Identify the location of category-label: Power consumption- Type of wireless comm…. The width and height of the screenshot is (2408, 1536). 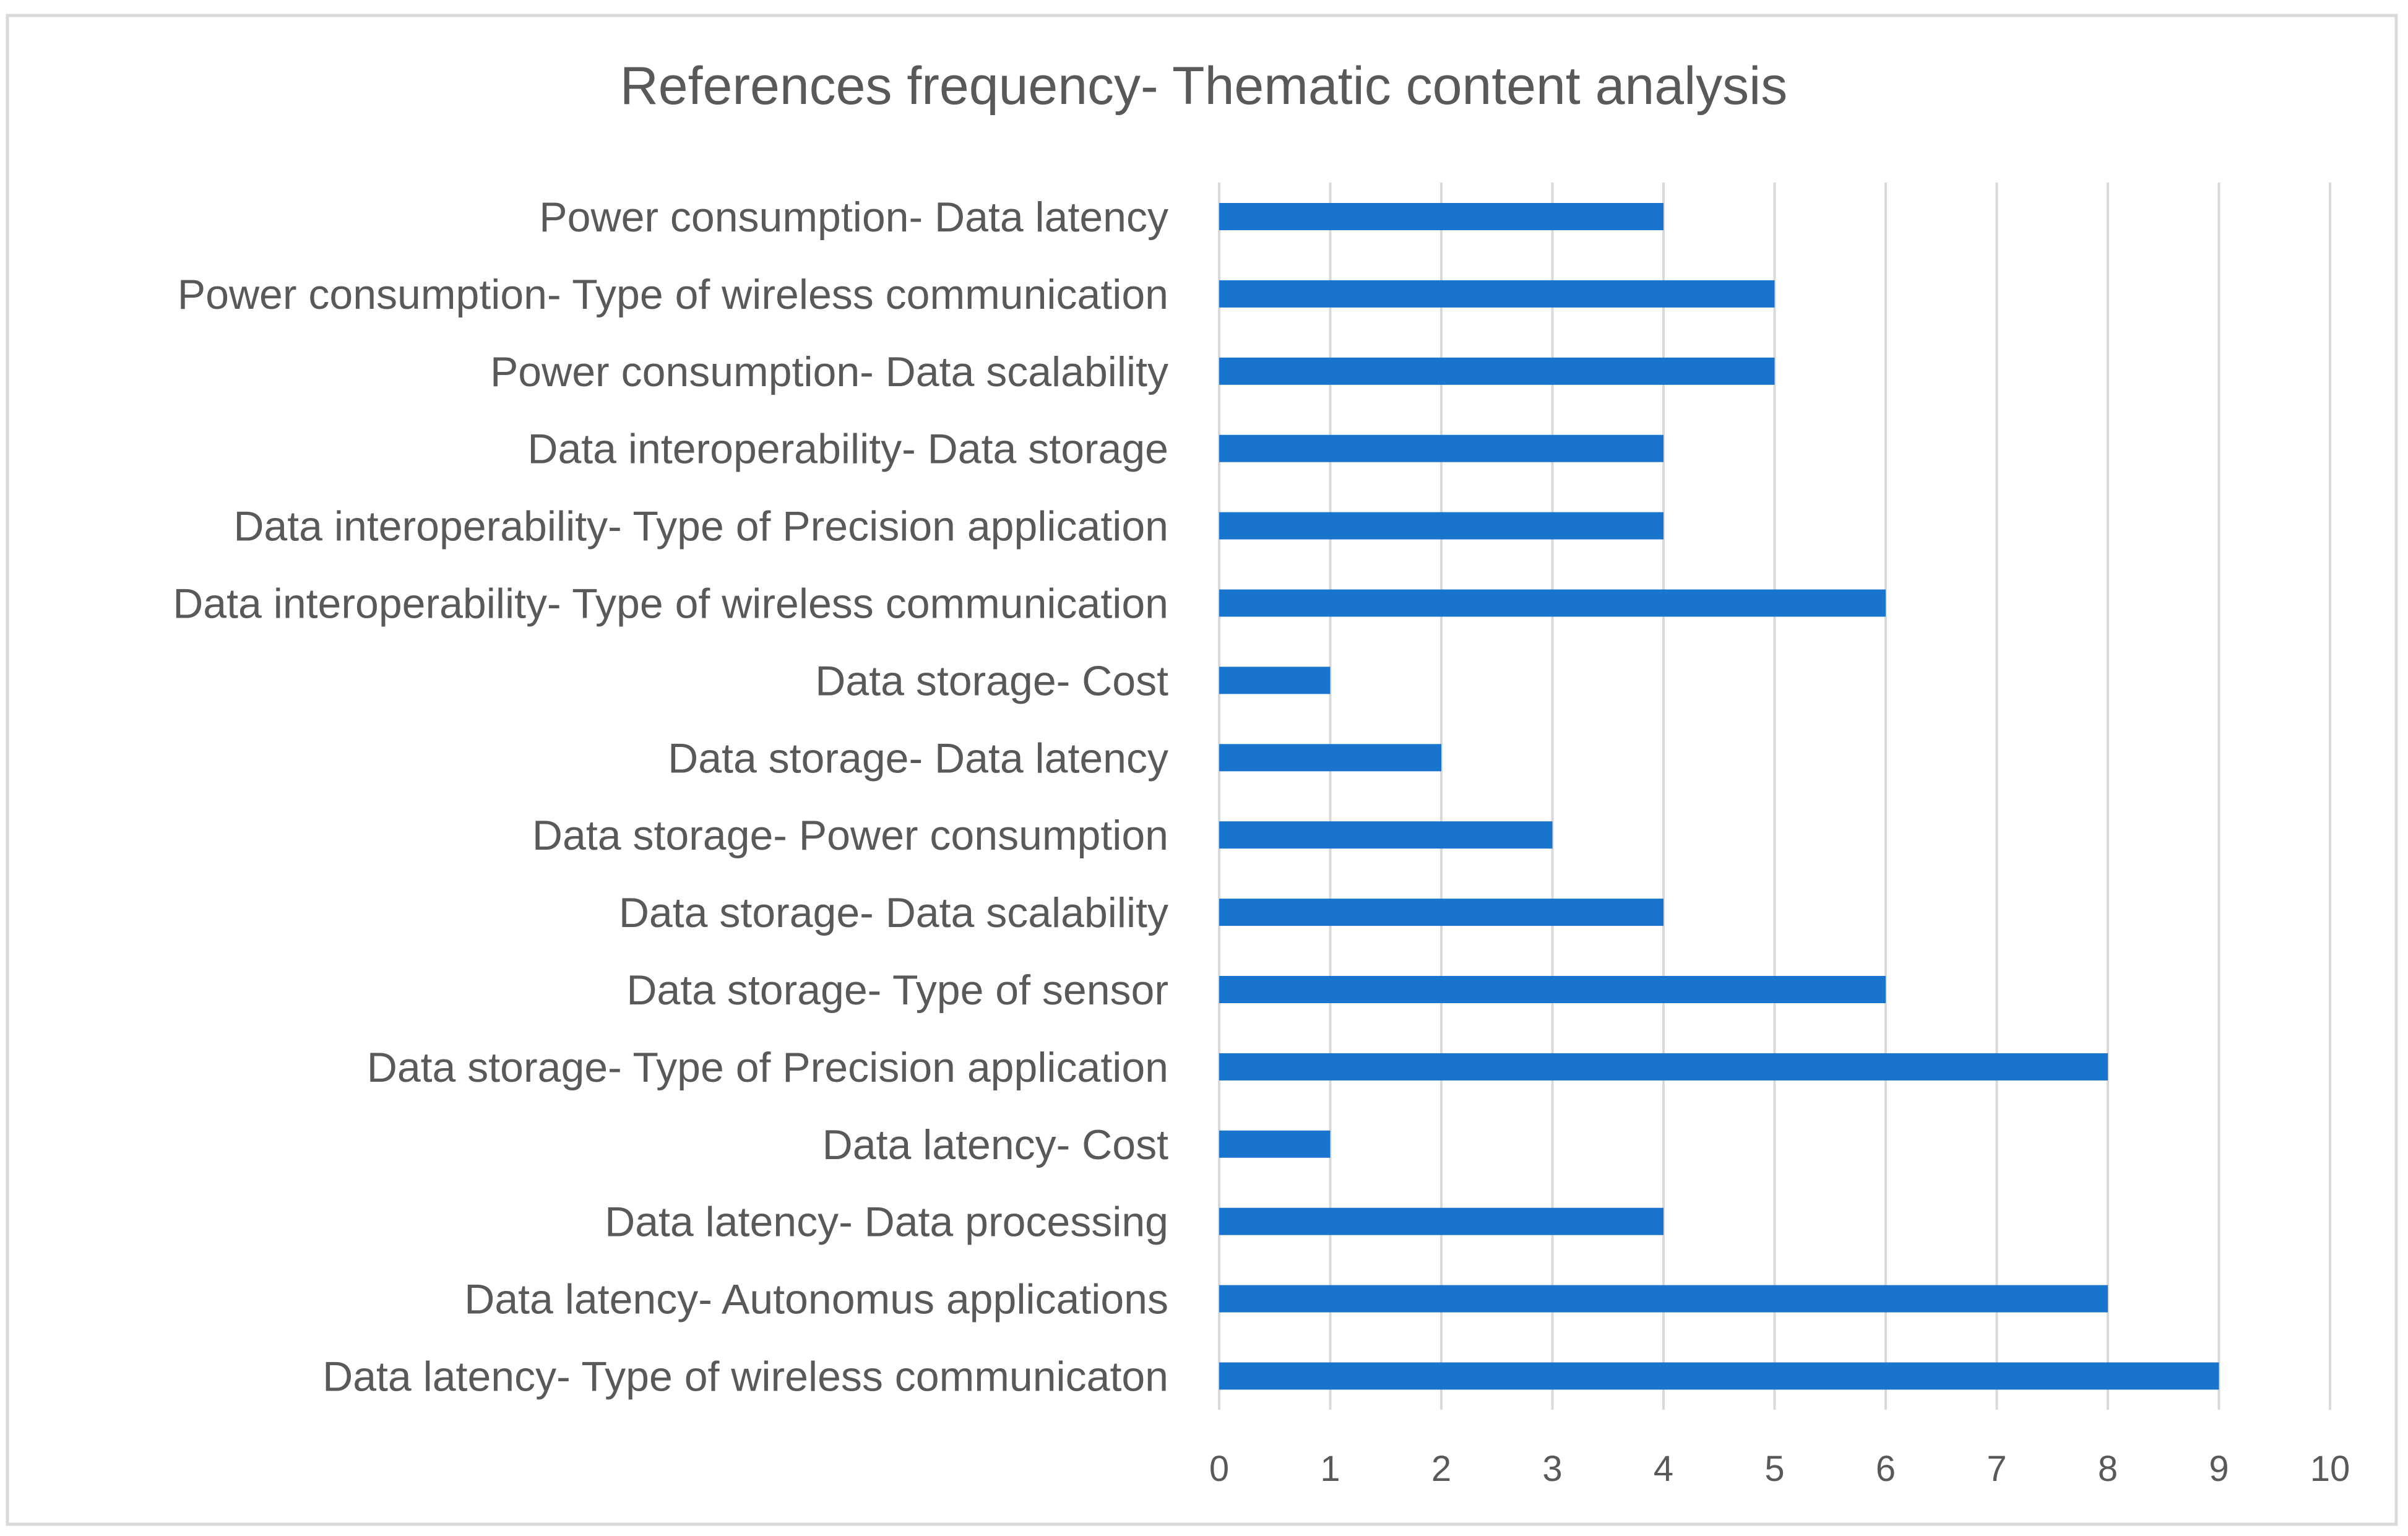
(673, 295).